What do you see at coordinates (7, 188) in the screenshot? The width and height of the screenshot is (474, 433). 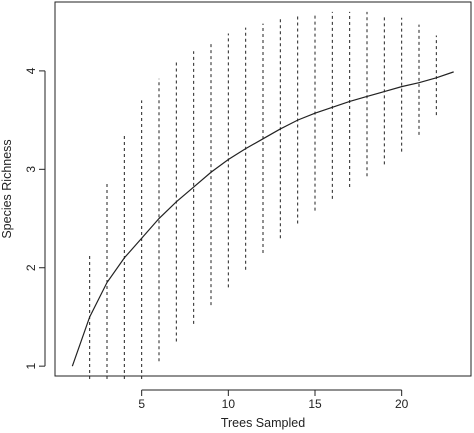 I see `y-axis-title: Species Richness` at bounding box center [7, 188].